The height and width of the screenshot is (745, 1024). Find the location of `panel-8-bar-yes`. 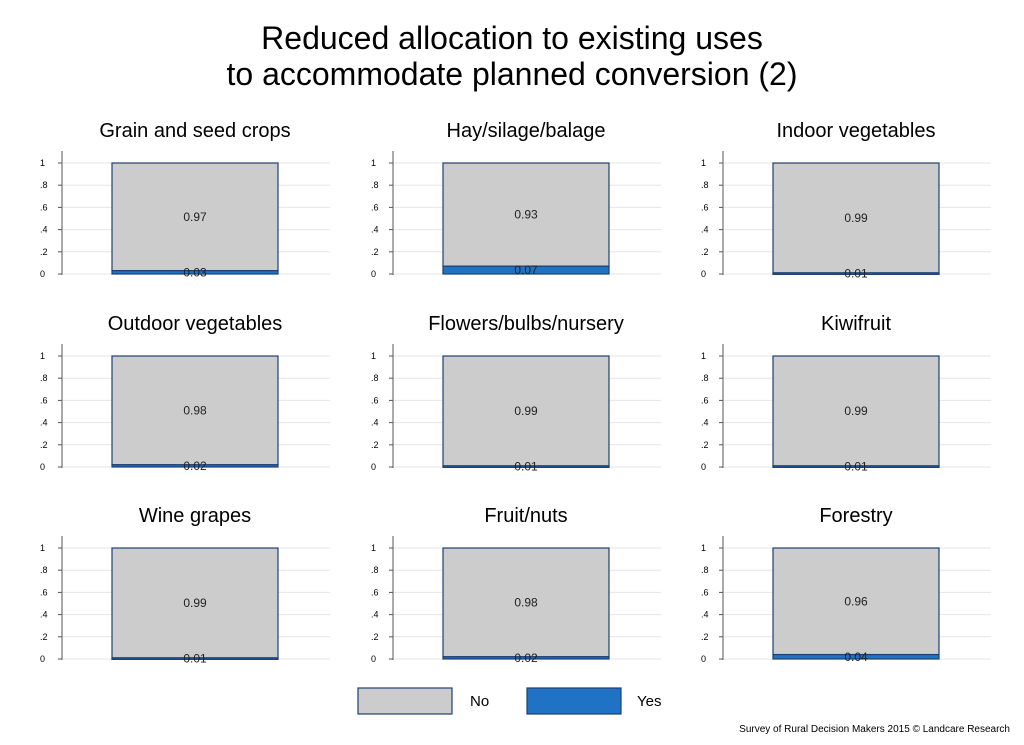

panel-8-bar-yes is located at coordinates (526, 658).